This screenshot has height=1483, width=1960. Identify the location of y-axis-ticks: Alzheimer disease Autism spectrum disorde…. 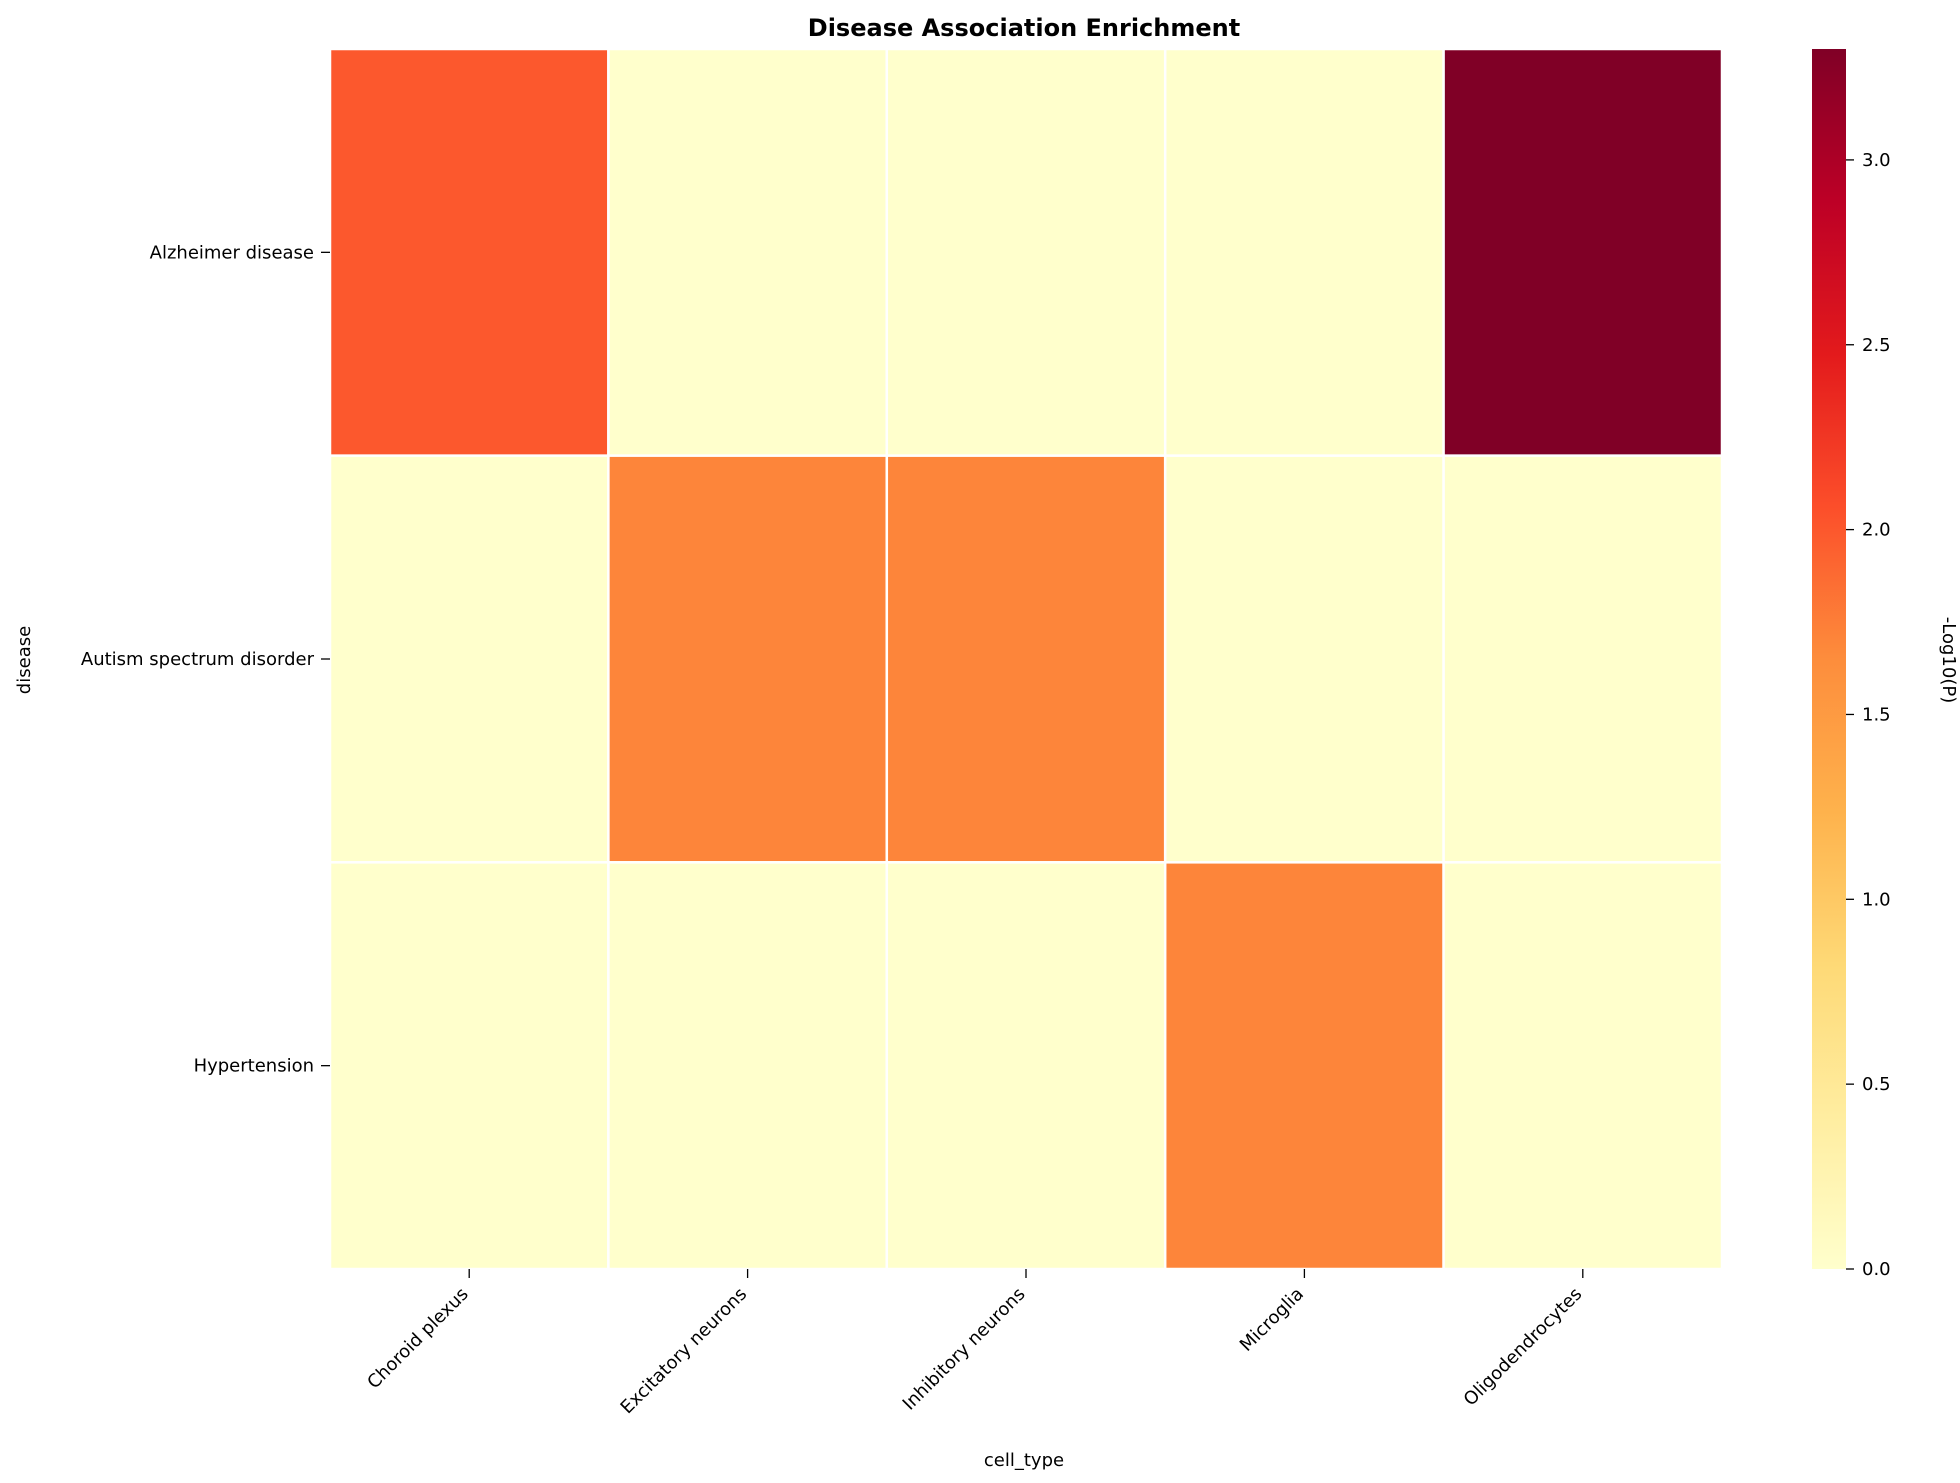
(205, 659).